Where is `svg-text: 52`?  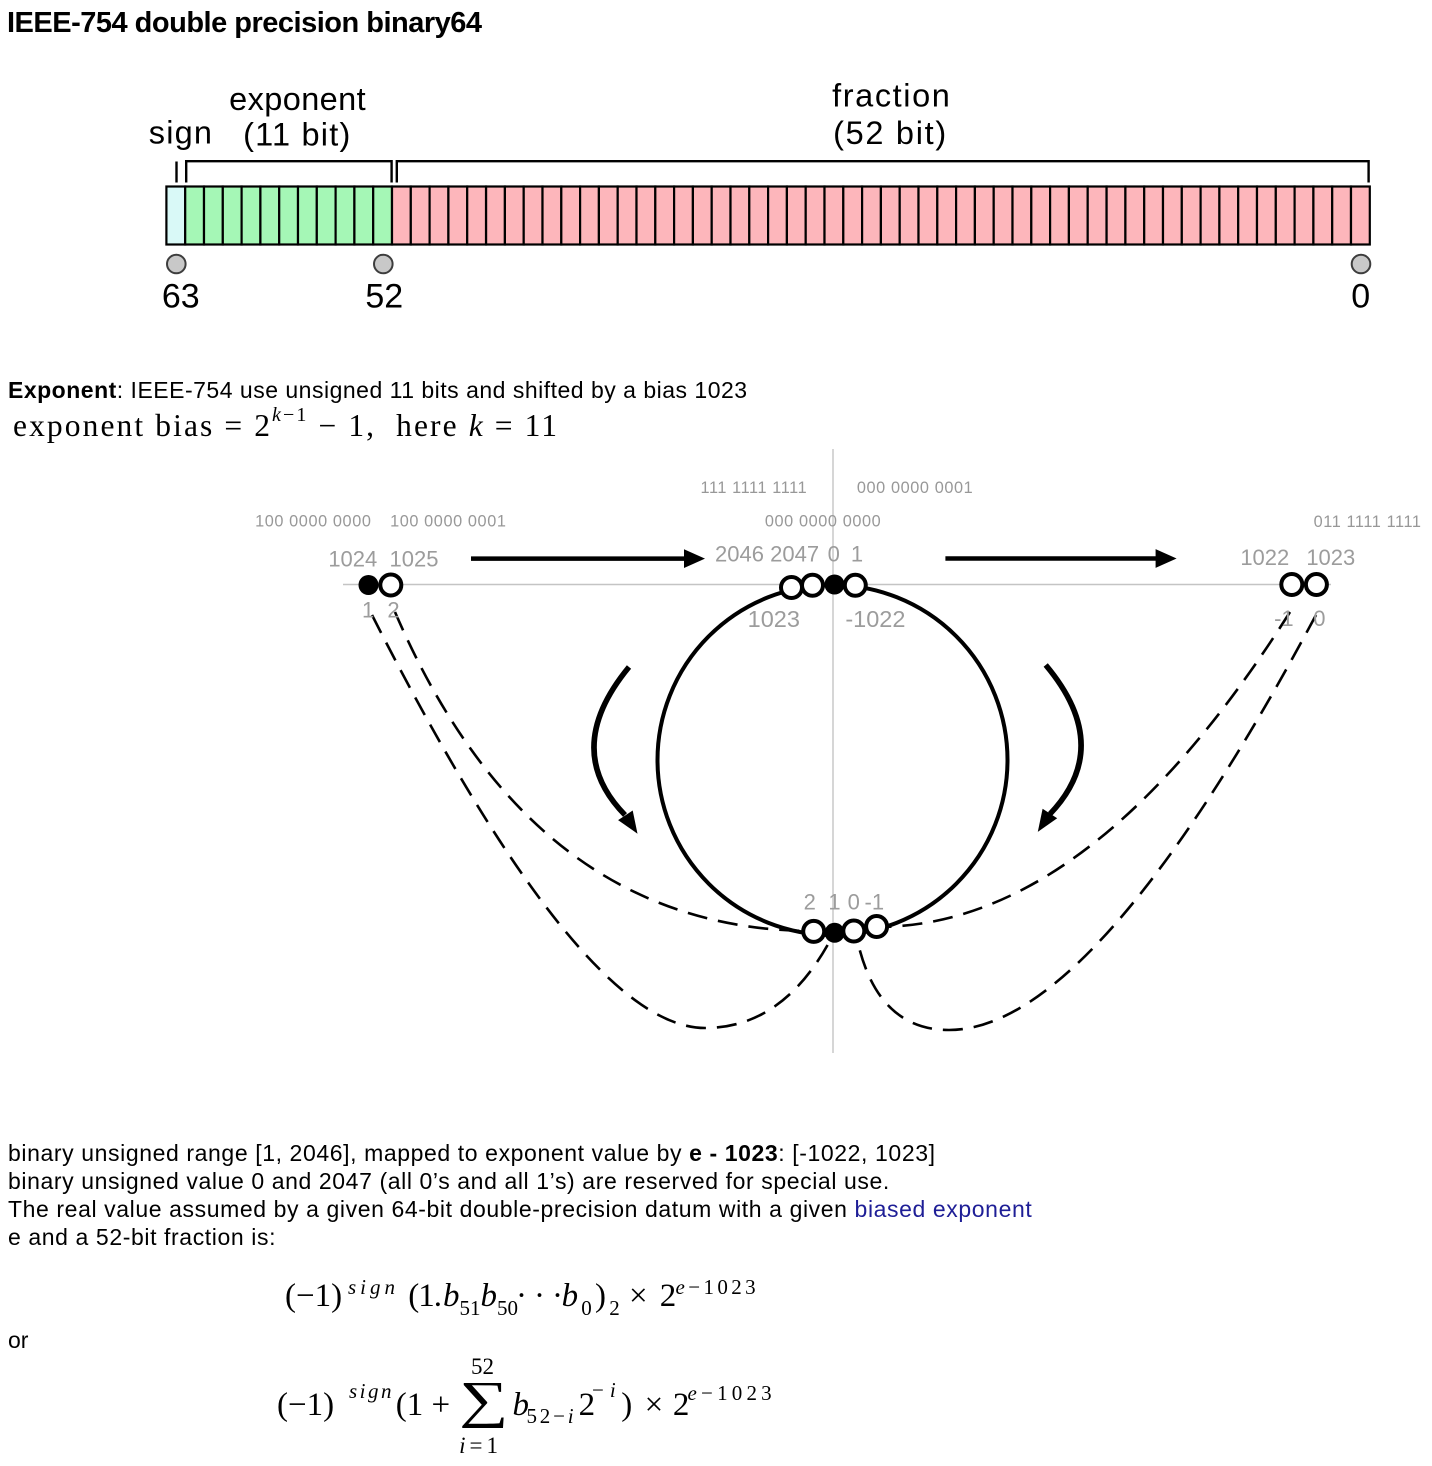 svg-text: 52 is located at coordinates (384, 297).